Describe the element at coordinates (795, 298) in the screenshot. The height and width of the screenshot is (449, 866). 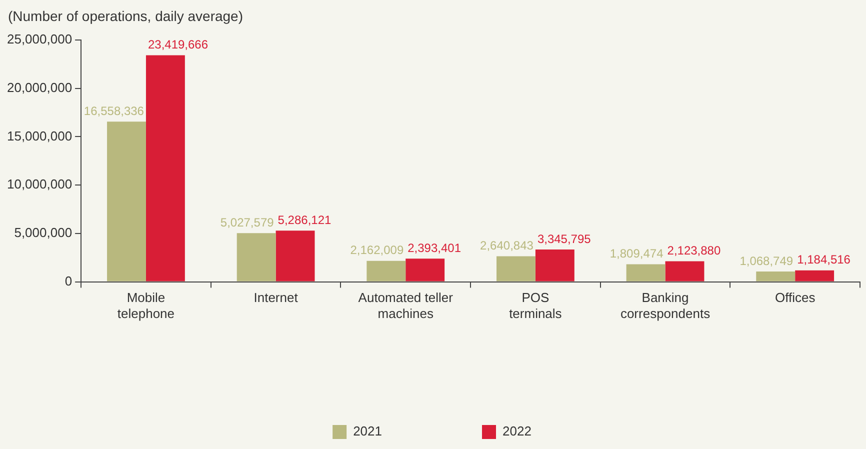
I see `x-tick-label: Offices` at that location.